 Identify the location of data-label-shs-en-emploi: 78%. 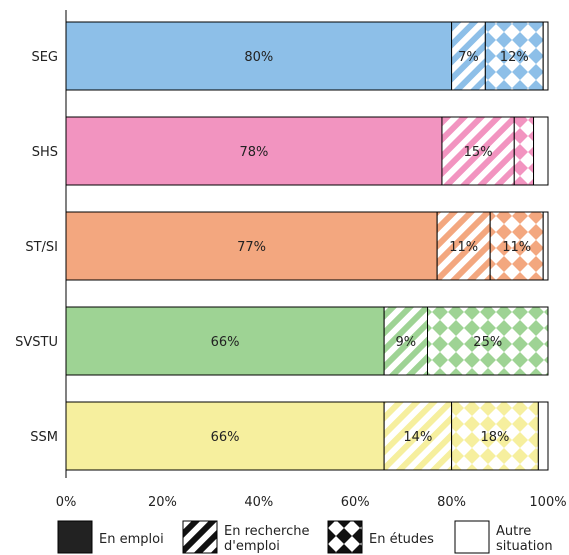
(254, 152).